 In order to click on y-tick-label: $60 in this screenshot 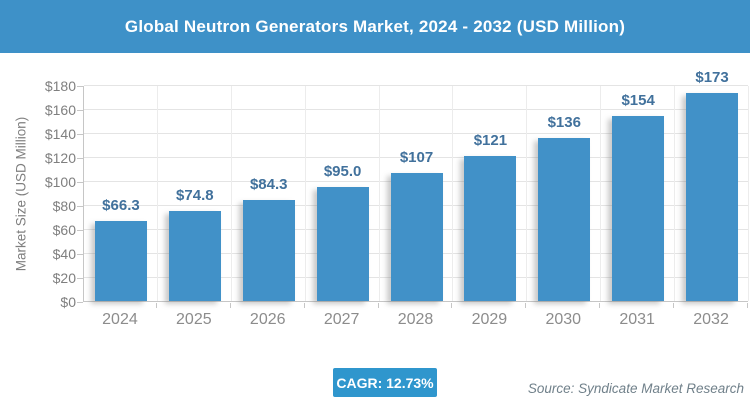, I will do `click(64, 230)`.